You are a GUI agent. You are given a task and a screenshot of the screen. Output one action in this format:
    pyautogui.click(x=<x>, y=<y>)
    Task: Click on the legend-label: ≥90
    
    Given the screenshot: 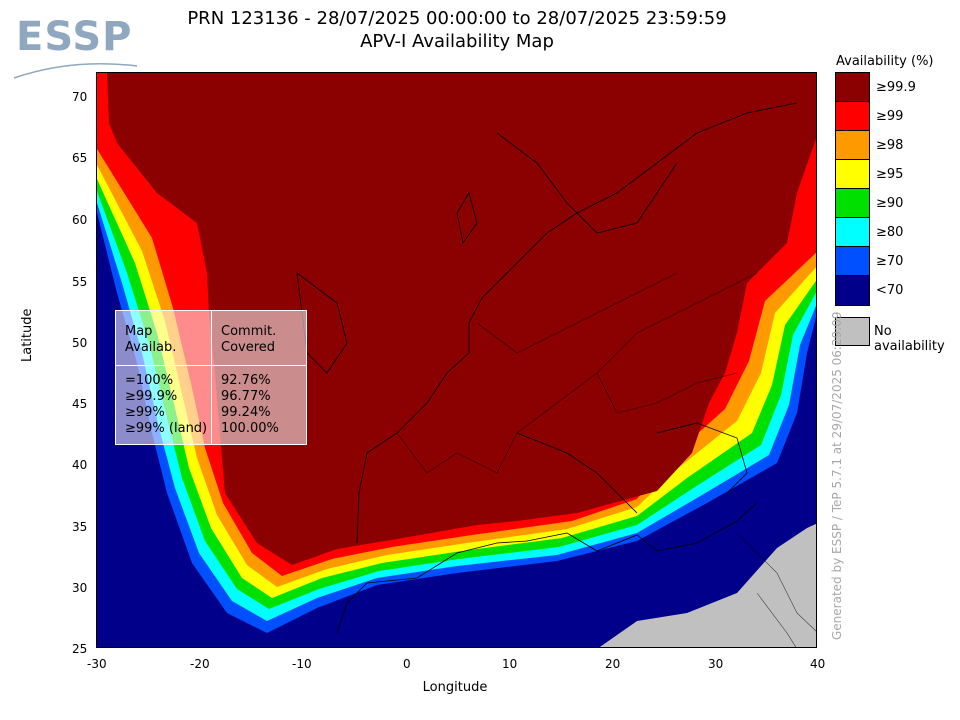 What is the action you would take?
    pyautogui.click(x=890, y=203)
    